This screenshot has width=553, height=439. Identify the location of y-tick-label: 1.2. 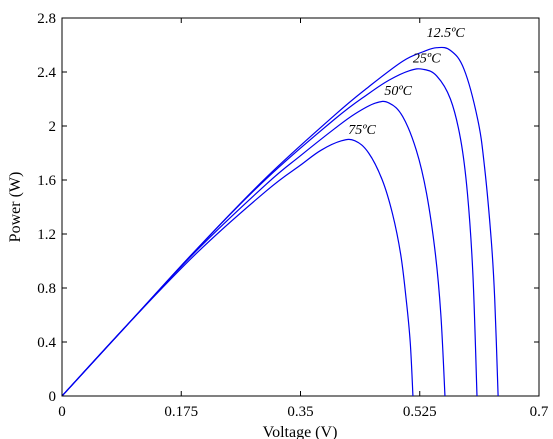
(46, 235).